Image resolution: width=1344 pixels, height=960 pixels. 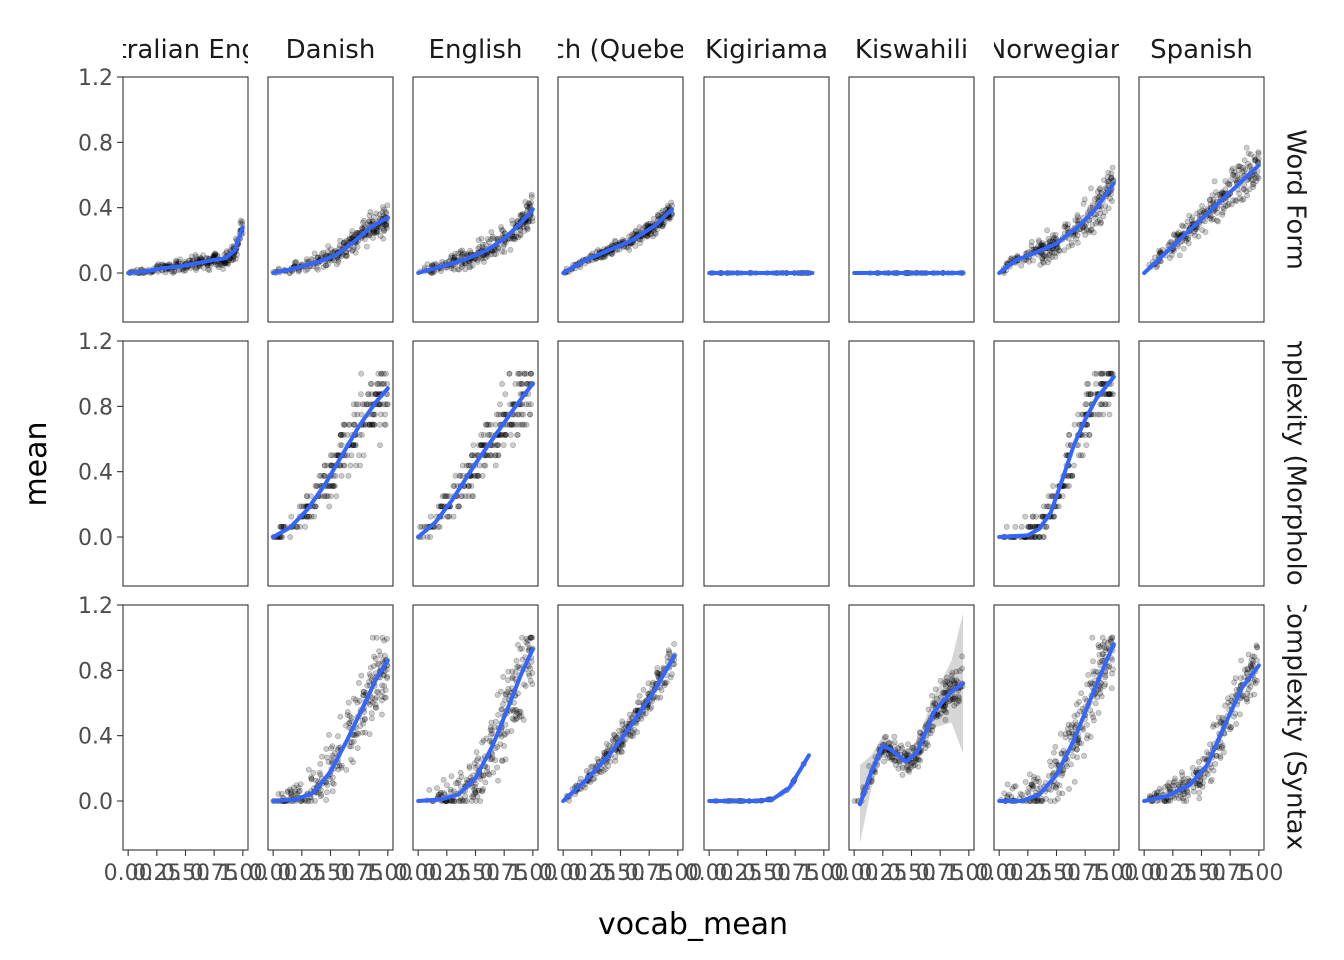 I want to click on y-tick-label: 0.0, so click(x=95, y=802).